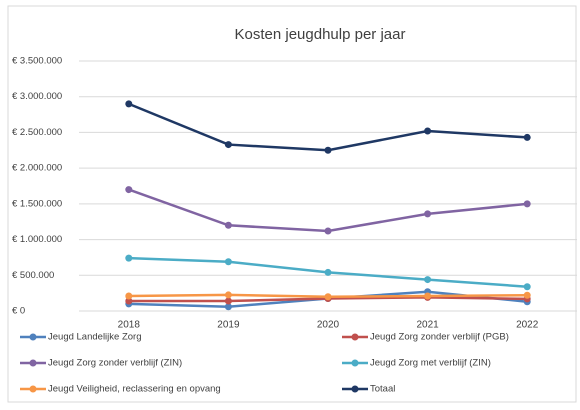 The image size is (580, 410). I want to click on y-tick-label: € 500.000, so click(33, 275).